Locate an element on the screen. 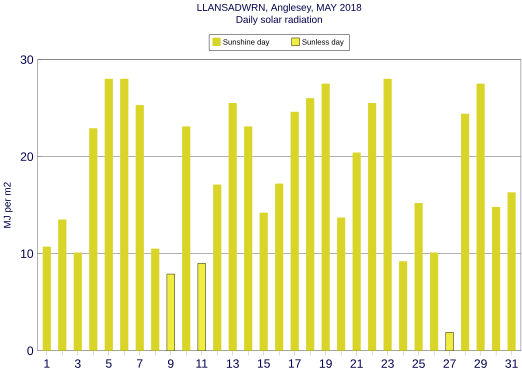 This screenshot has width=522, height=372. x-tick-label: 9 is located at coordinates (171, 364).